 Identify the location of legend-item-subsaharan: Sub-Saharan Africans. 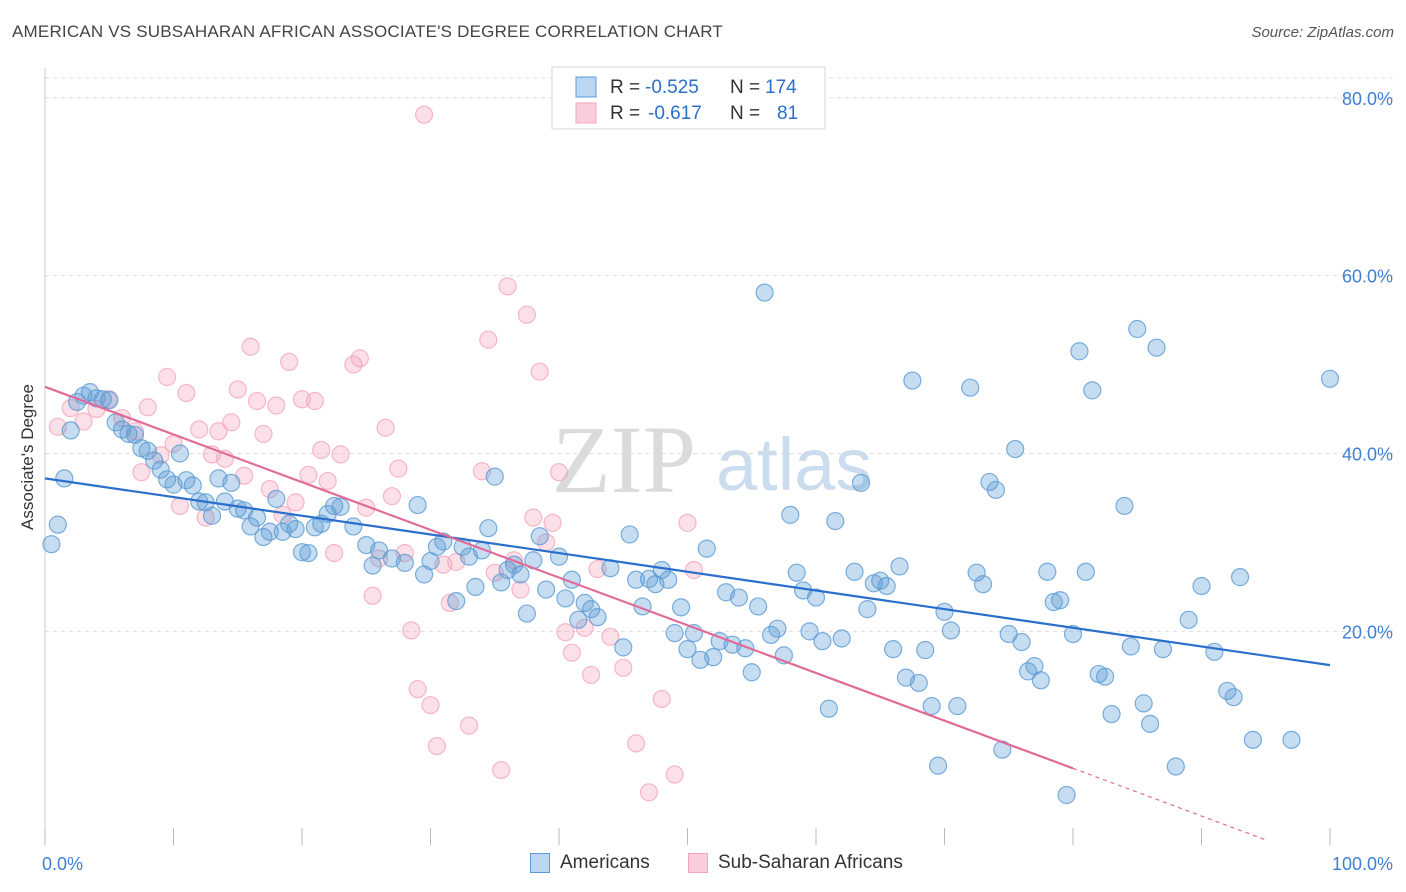
(795, 863).